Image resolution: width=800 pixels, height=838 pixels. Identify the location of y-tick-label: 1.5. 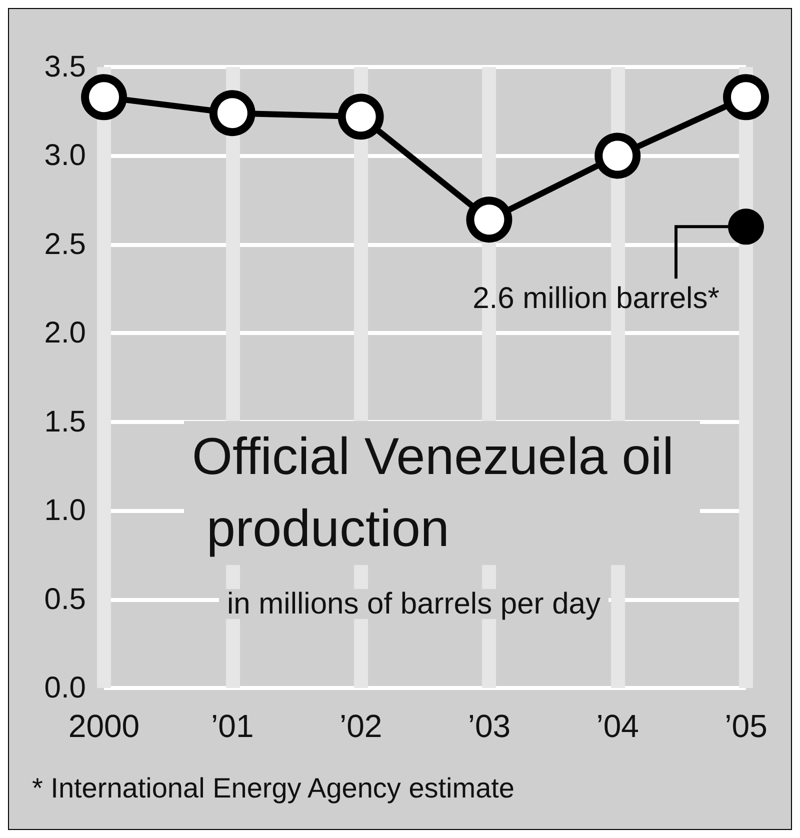
(65, 421).